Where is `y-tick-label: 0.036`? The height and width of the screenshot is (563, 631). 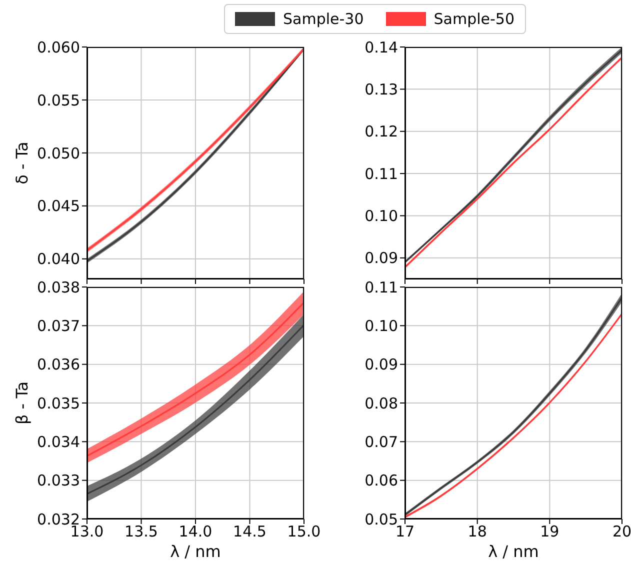 y-tick-label: 0.036 is located at coordinates (58, 365).